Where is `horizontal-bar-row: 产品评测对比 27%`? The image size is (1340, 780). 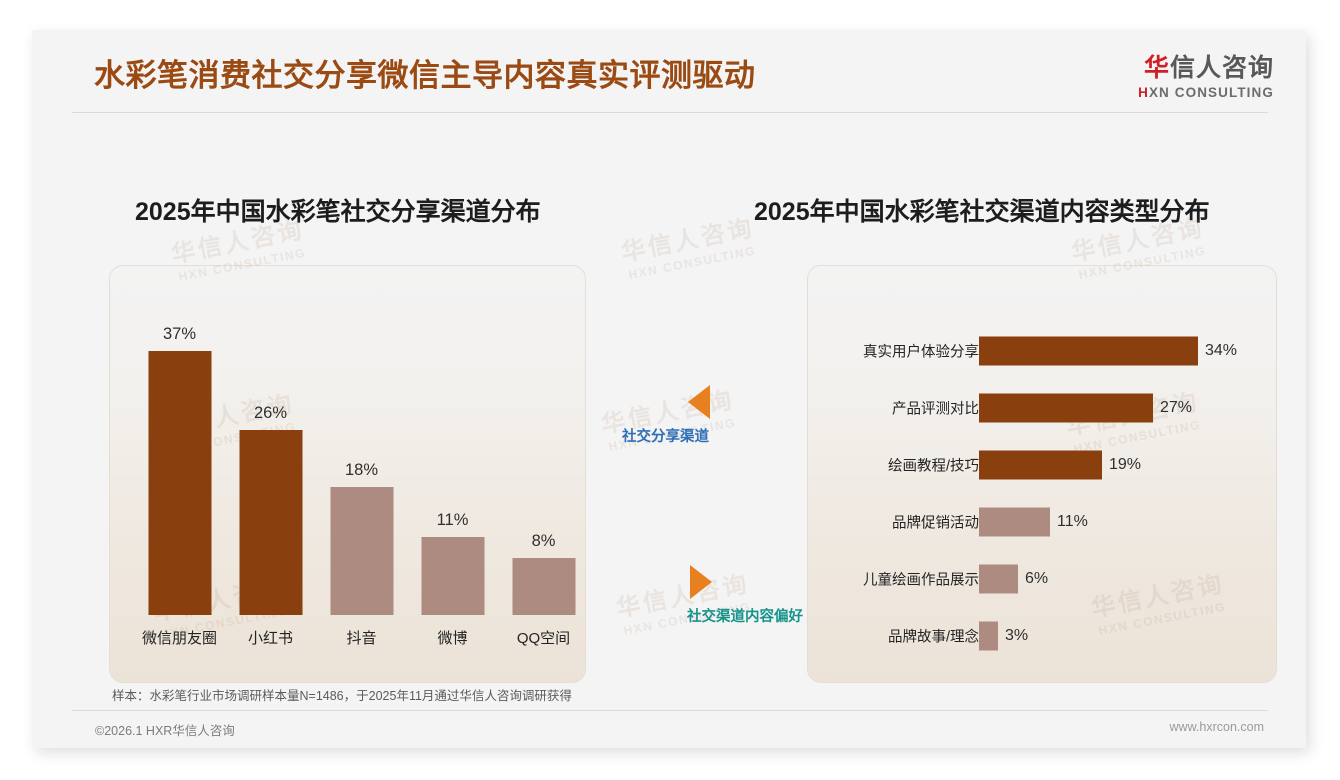
horizontal-bar-row: 产品评测对比 27% is located at coordinates (1042, 408).